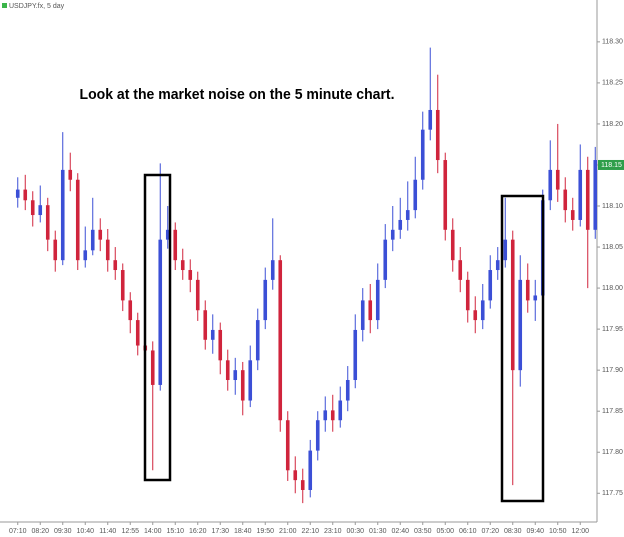  I want to click on last-price-box, so click(611, 164).